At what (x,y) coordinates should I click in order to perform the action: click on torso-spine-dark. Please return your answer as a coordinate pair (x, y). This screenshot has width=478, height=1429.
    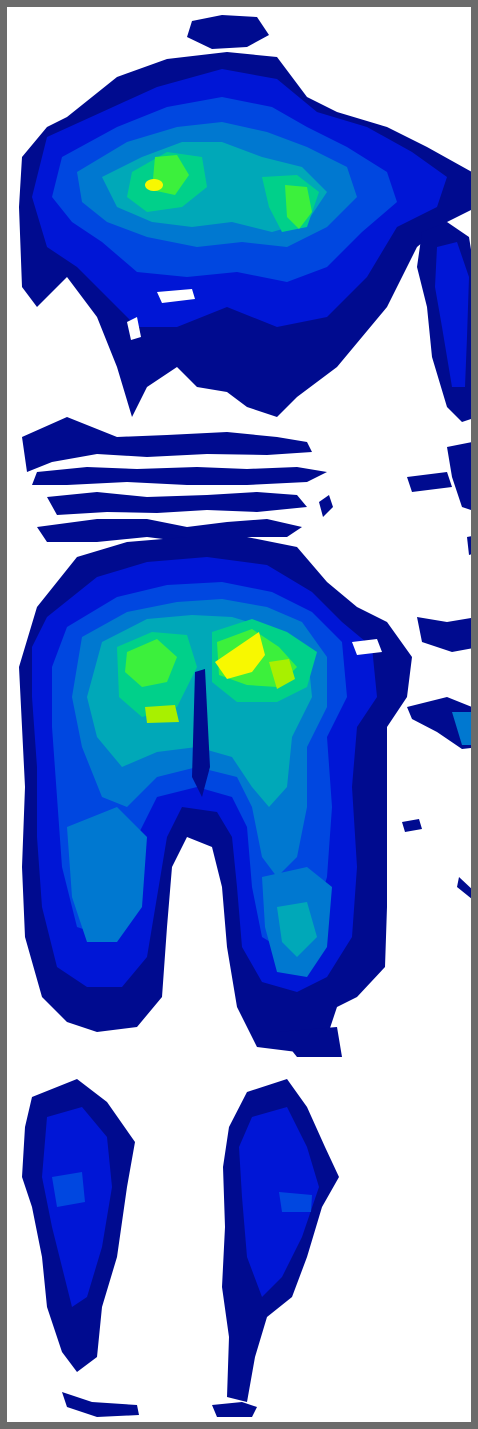
    Looking at the image, I should click on (201, 733).